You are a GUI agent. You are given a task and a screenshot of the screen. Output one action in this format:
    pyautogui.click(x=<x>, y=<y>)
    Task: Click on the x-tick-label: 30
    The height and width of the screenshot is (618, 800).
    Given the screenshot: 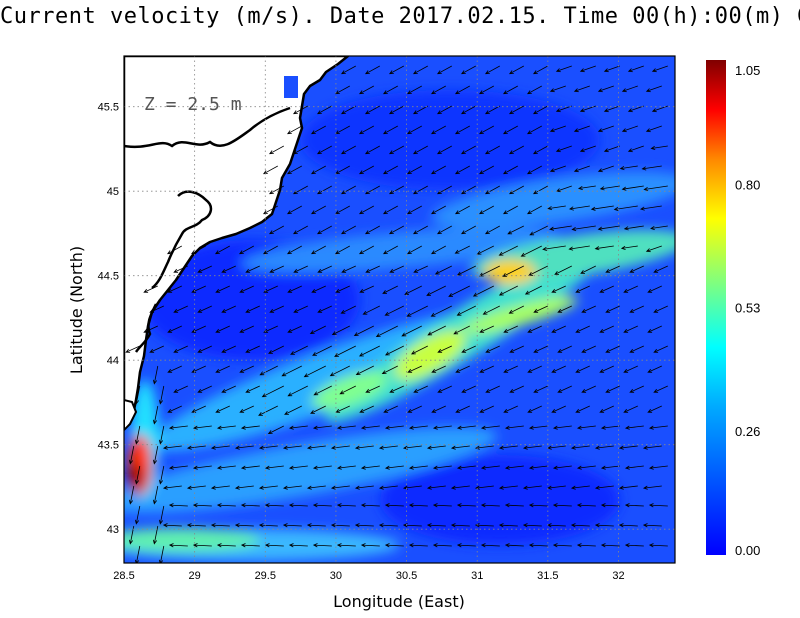 What is the action you would take?
    pyautogui.click(x=336, y=576)
    